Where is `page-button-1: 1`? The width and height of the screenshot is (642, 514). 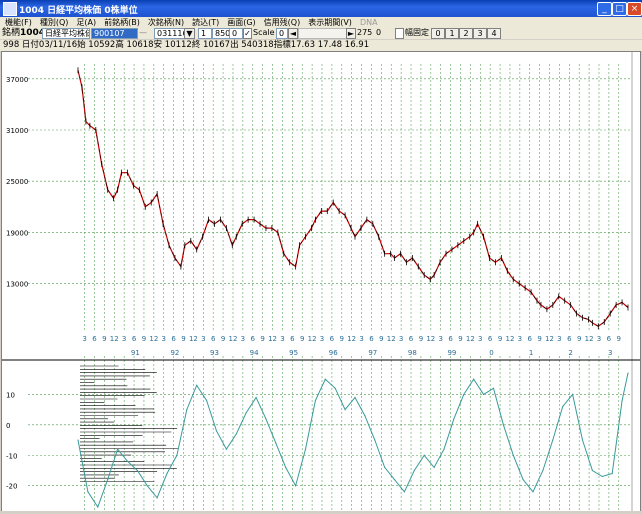
page-button-1: 1 is located at coordinates (452, 33).